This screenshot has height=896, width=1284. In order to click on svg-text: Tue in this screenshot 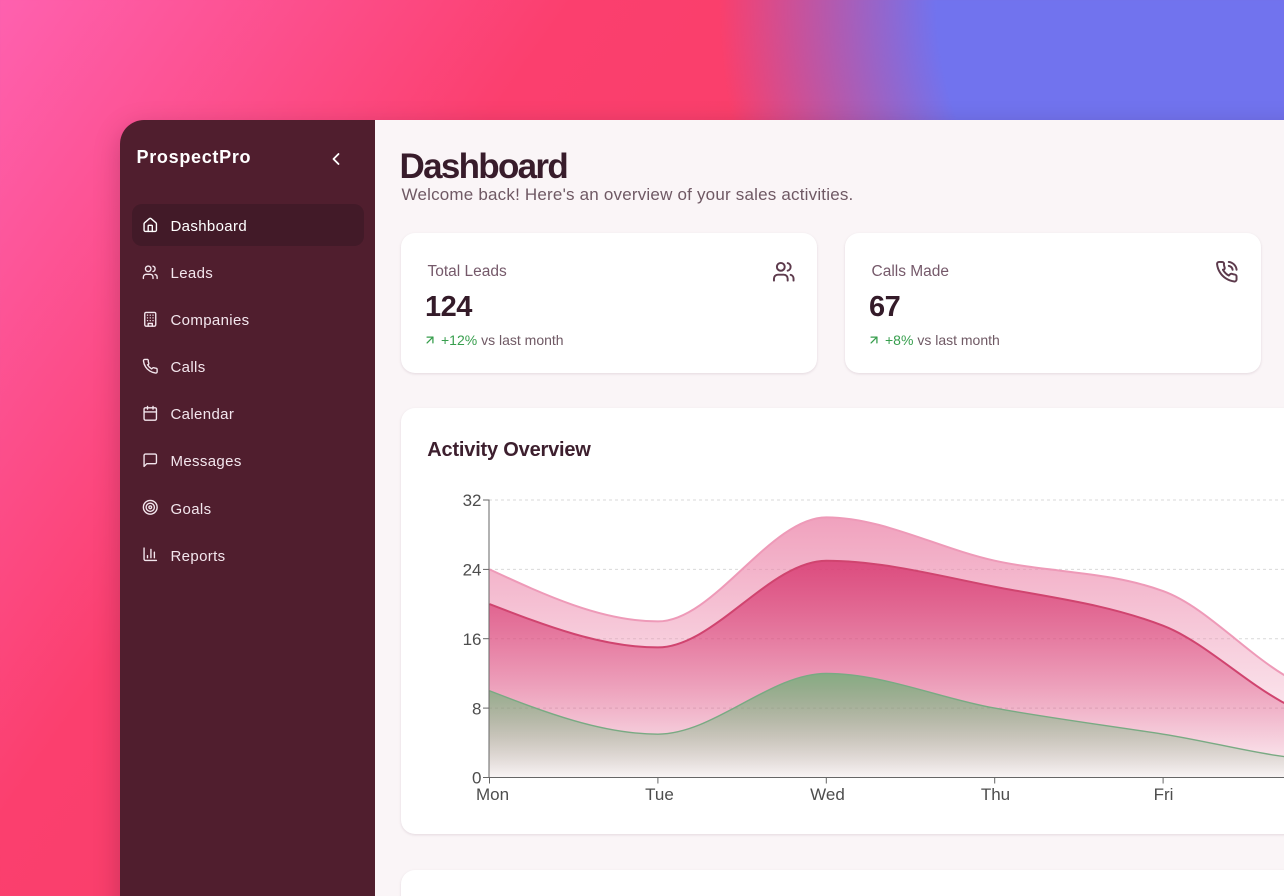, I will do `click(659, 794)`.